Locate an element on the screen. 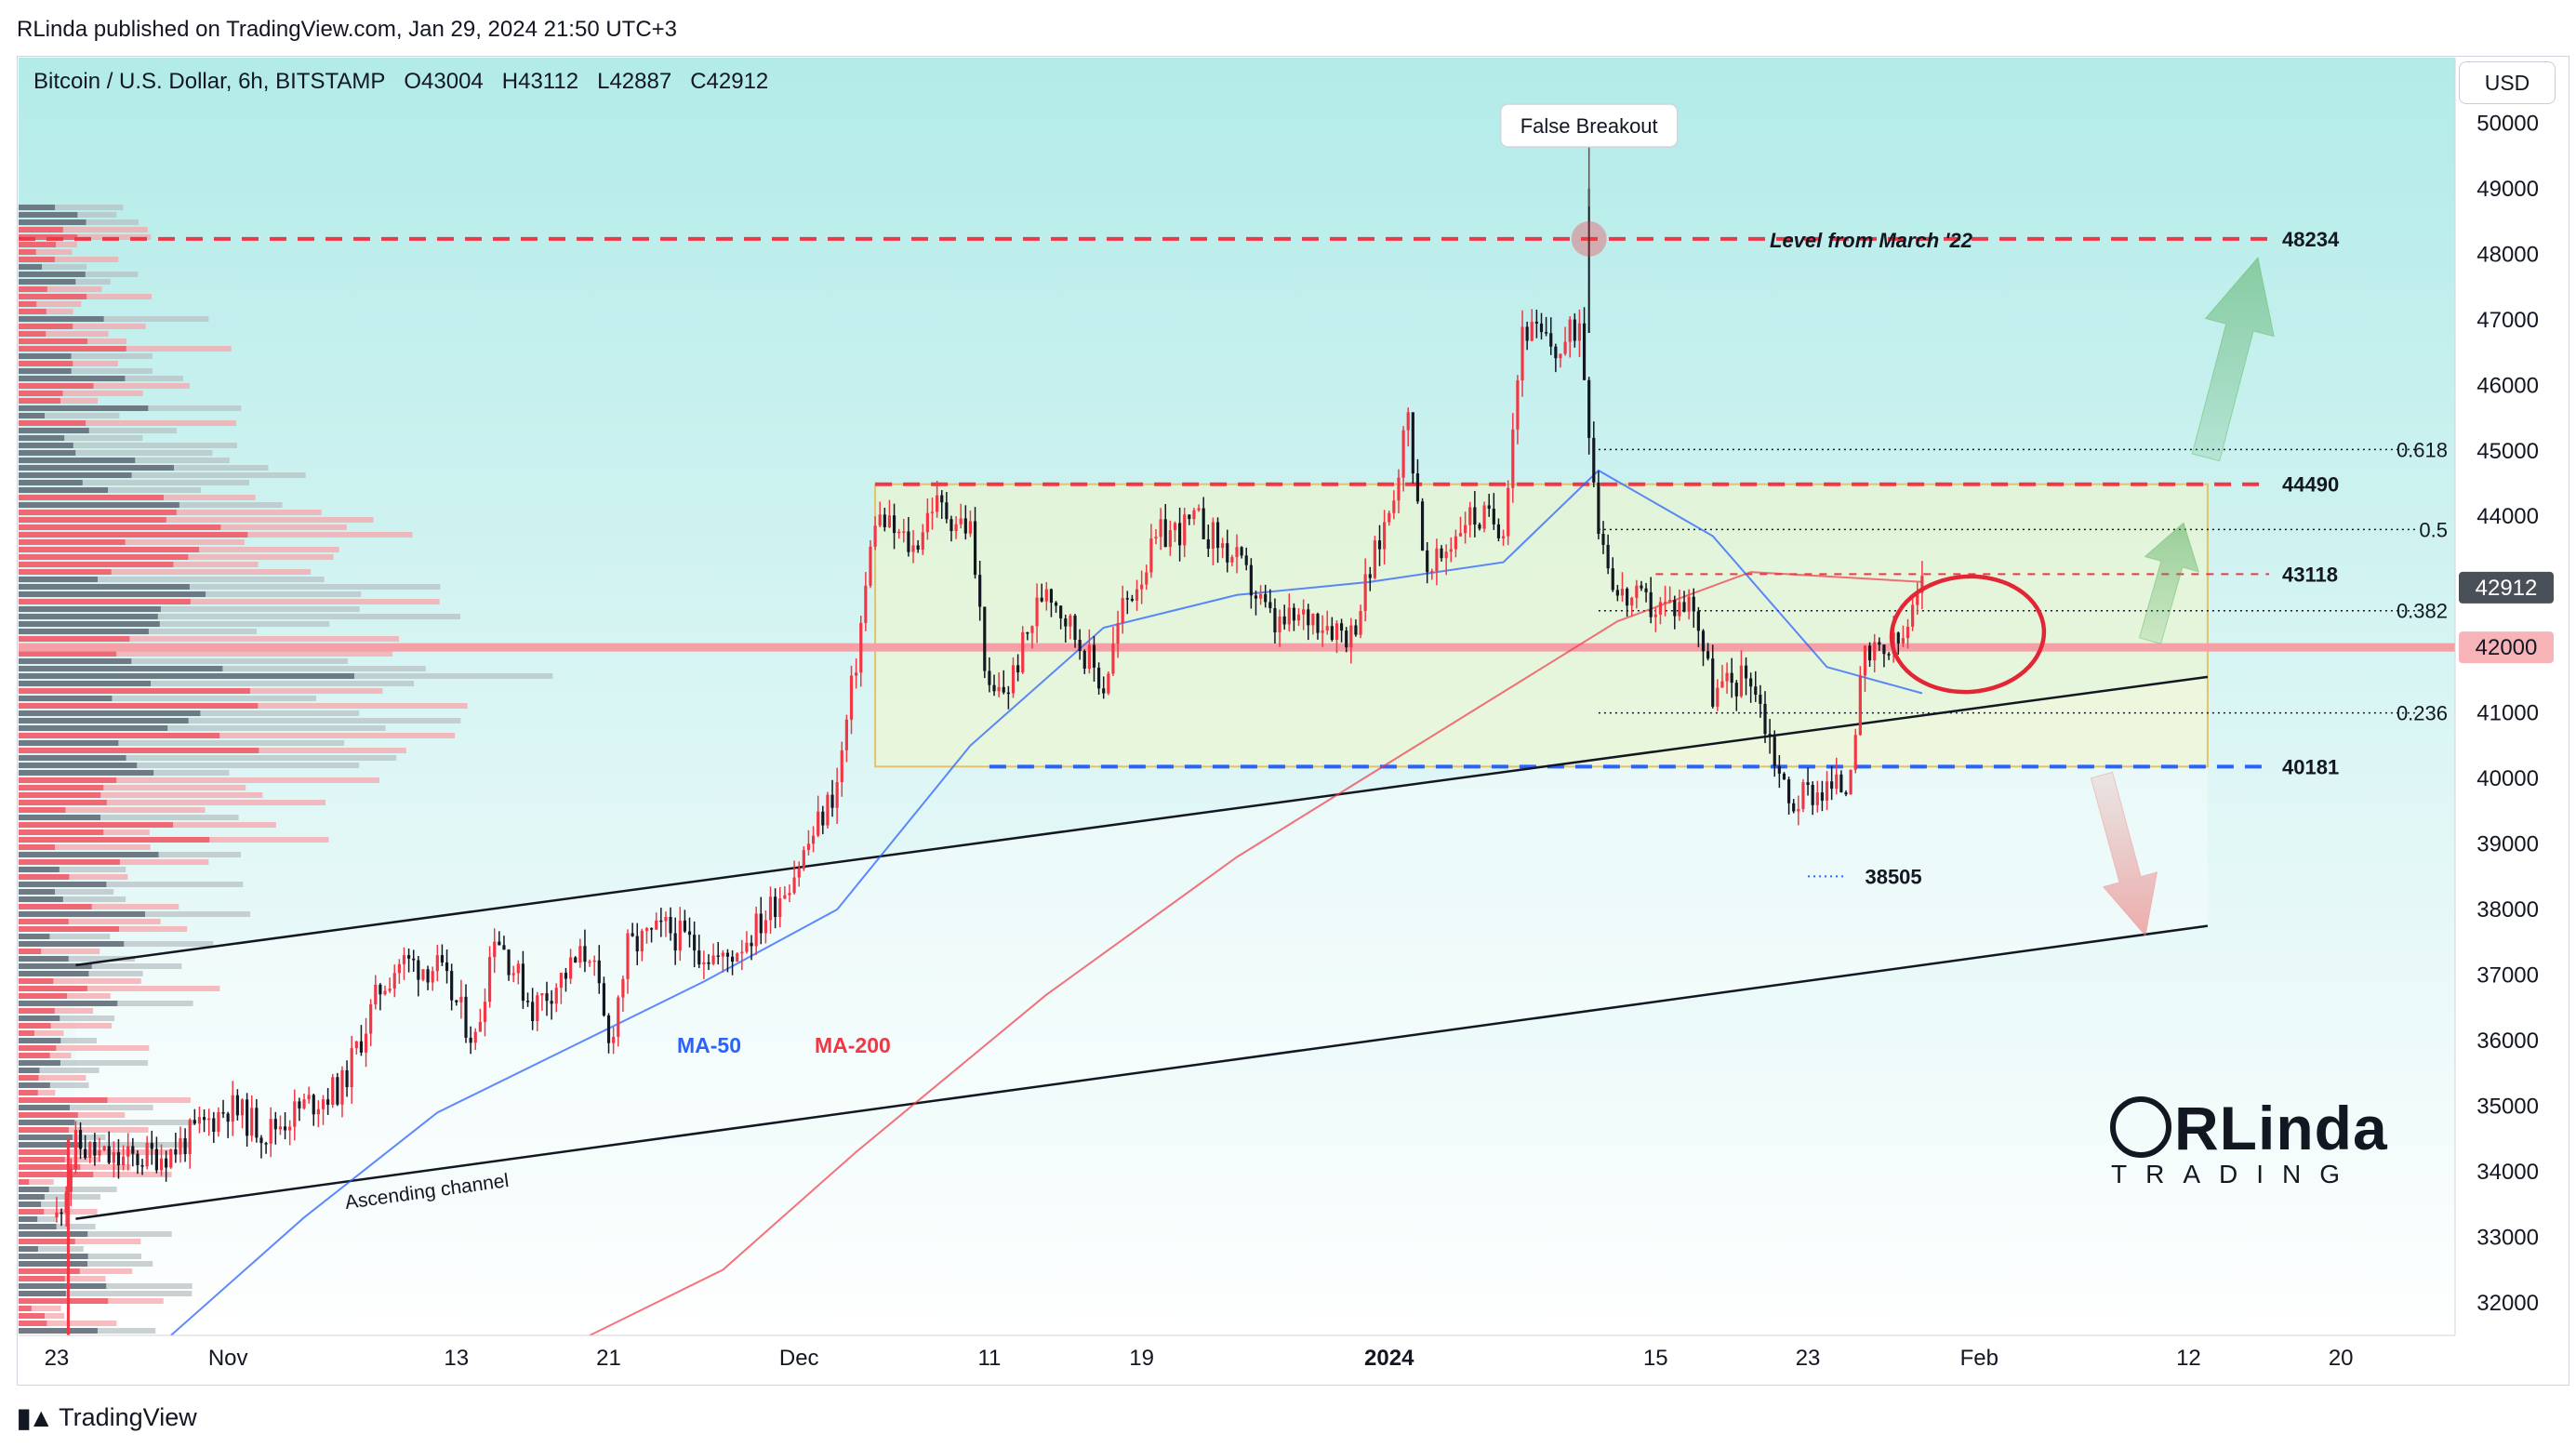  time-tick-label: 15 is located at coordinates (1655, 1358).